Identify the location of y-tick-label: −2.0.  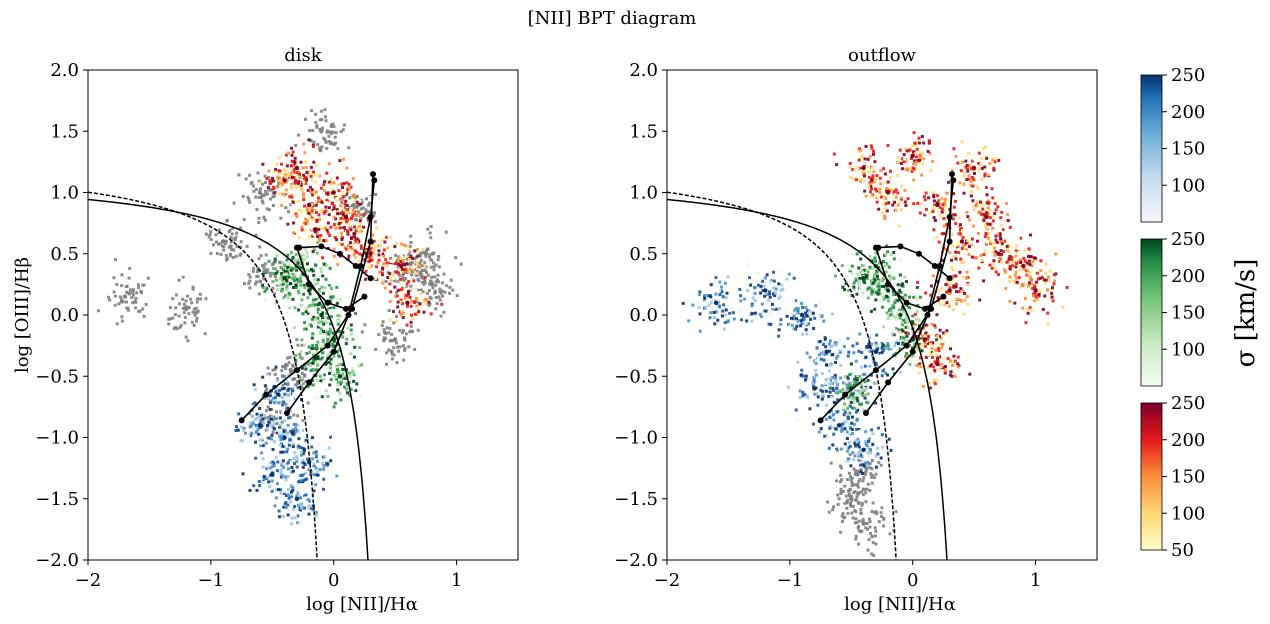
(57, 560).